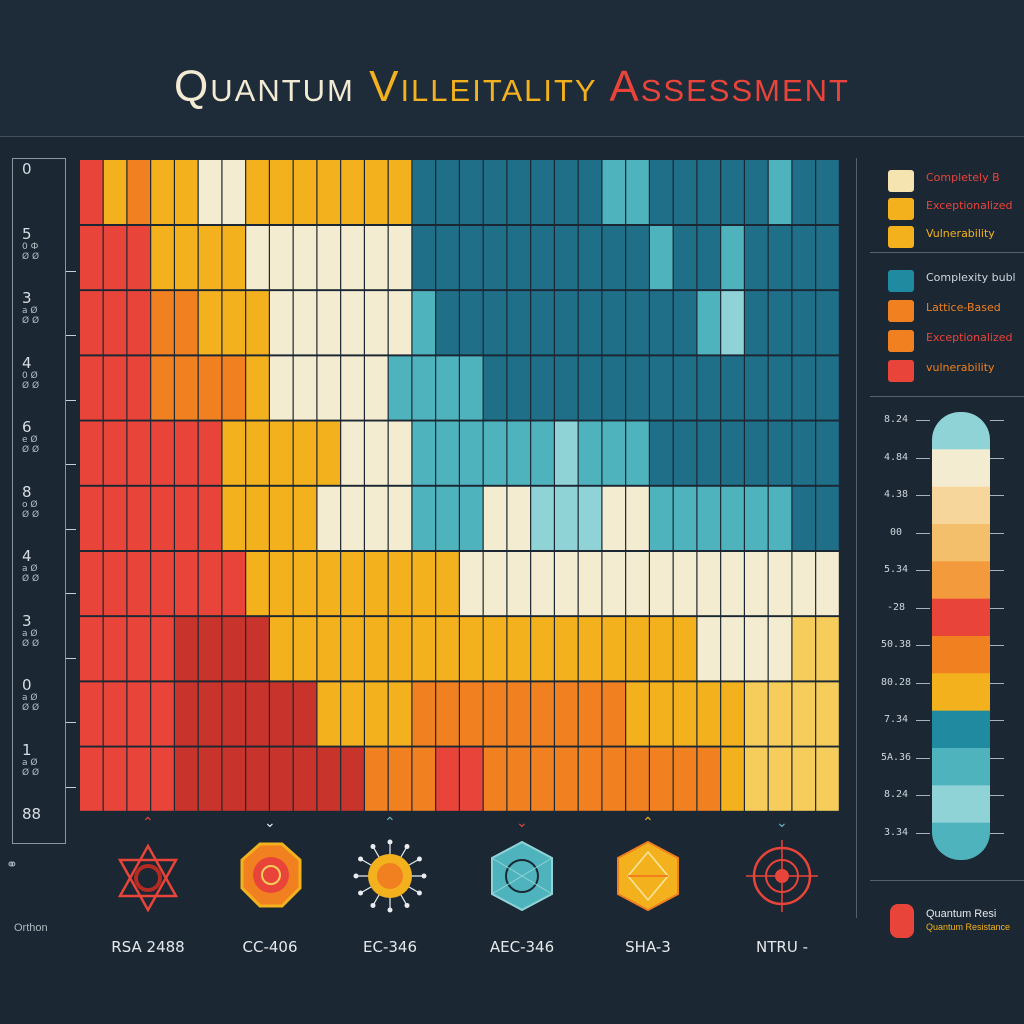 The width and height of the screenshot is (1024, 1024). Describe the element at coordinates (896, 607) in the screenshot. I see `colorbar-label: -28` at that location.